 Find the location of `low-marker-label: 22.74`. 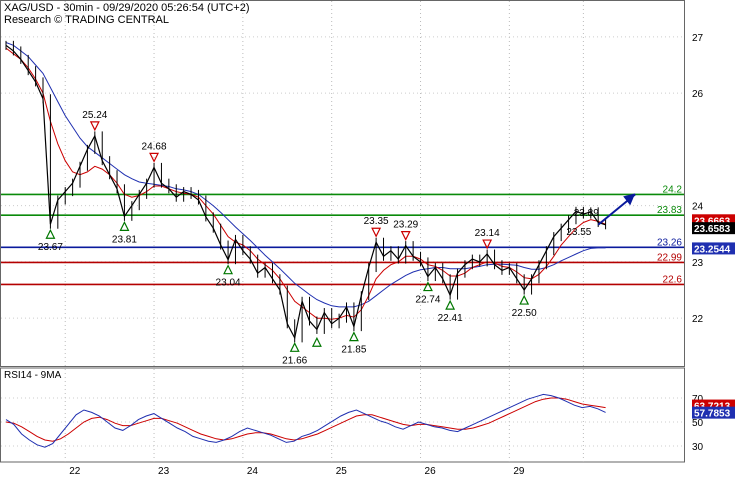

low-marker-label: 22.74 is located at coordinates (427, 300).